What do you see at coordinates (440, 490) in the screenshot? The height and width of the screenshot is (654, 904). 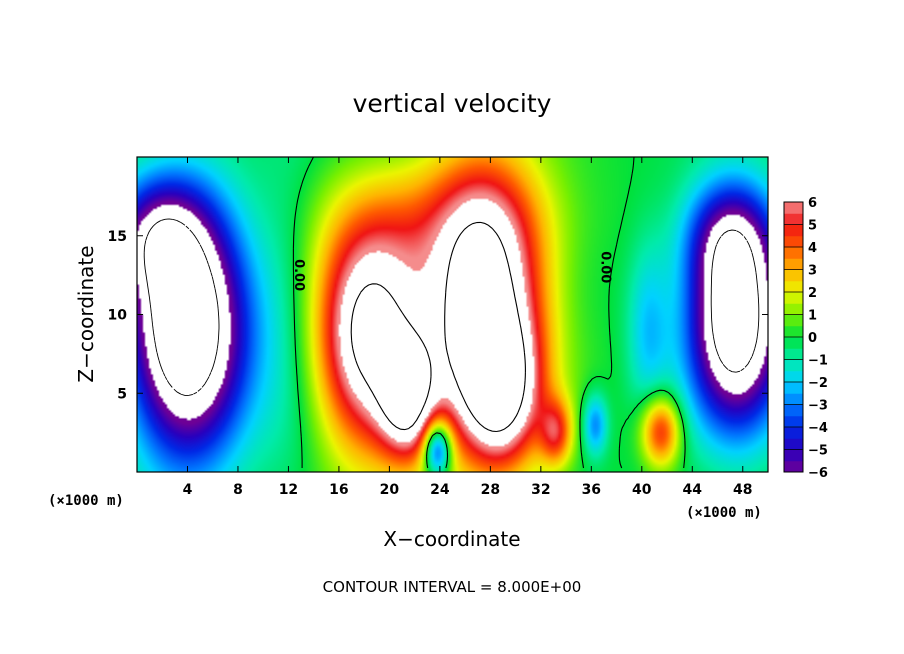 I see `x-tick-label: 24` at bounding box center [440, 490].